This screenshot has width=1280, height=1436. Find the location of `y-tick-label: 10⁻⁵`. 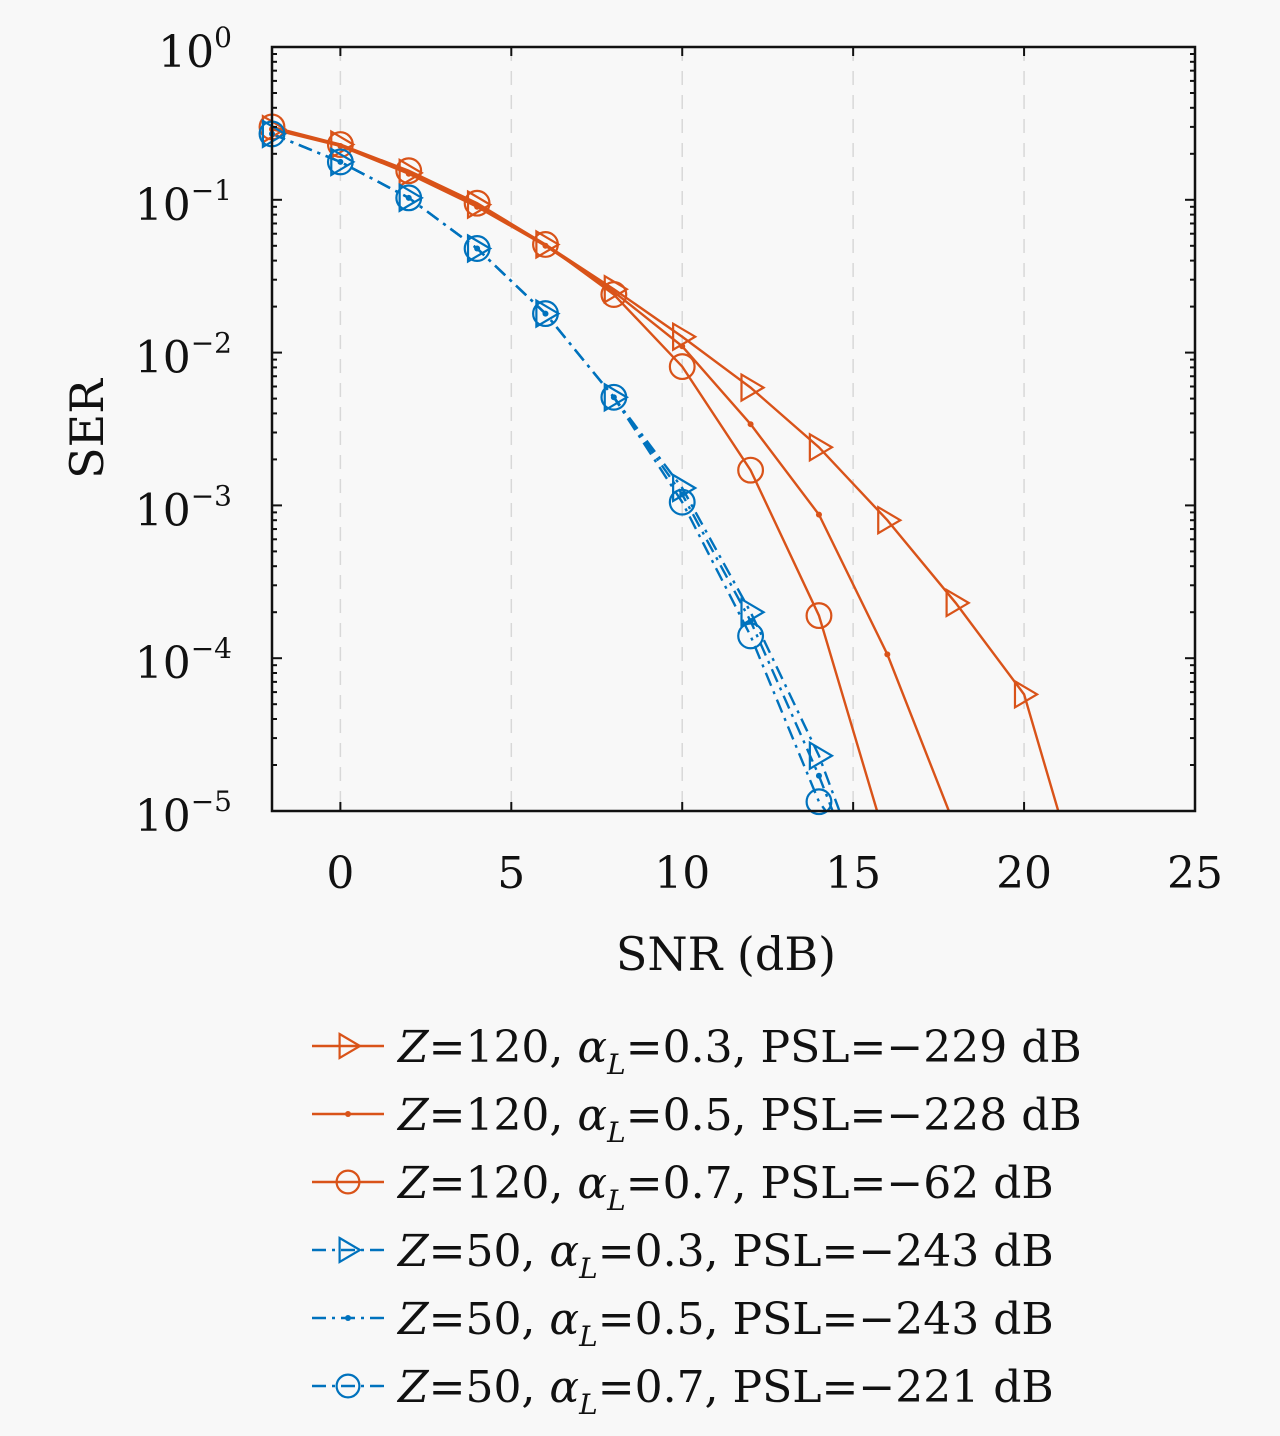

y-tick-label: 10⁻⁵ is located at coordinates (183, 813).